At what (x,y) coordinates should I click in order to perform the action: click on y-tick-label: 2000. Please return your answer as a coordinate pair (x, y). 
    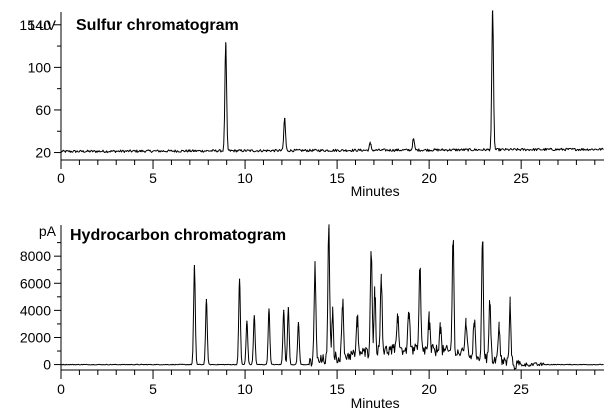
    Looking at the image, I should click on (35, 337).